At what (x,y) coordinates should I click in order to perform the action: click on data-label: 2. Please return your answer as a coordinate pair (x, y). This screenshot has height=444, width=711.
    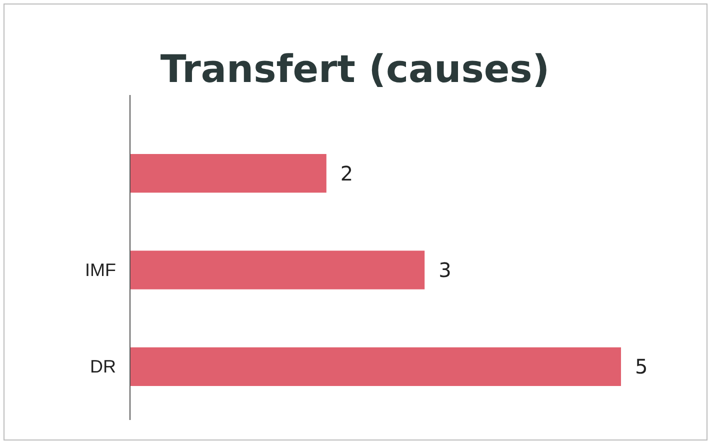
    Looking at the image, I should click on (347, 173).